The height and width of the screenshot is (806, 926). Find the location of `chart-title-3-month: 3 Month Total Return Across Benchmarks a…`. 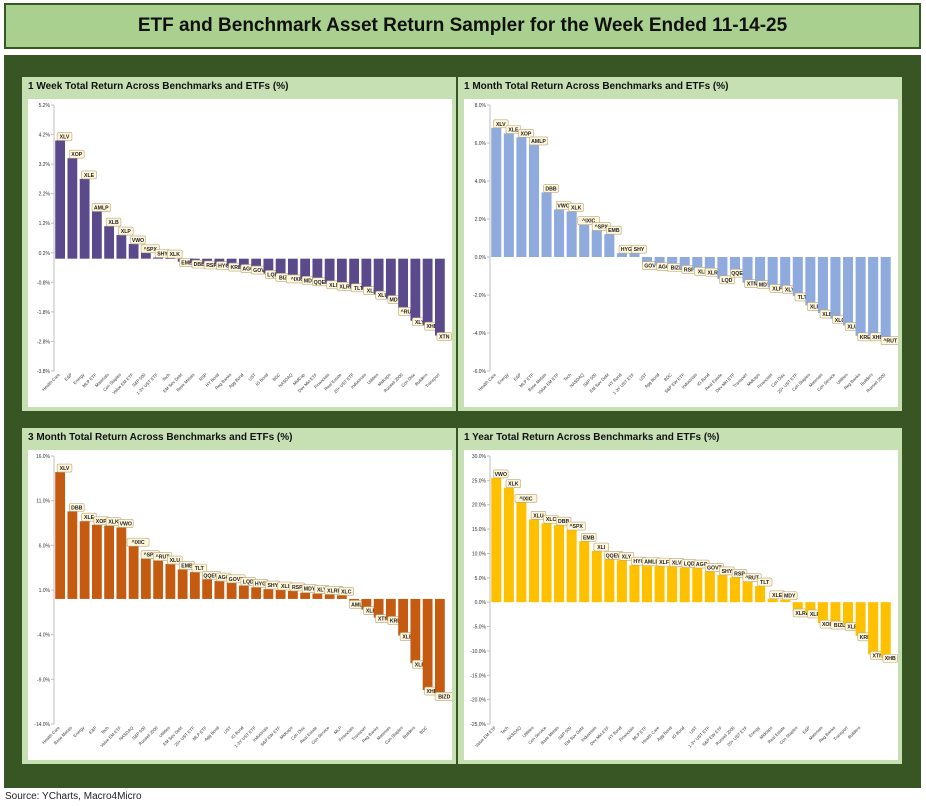

chart-title-3-month: 3 Month Total Return Across Benchmarks a… is located at coordinates (160, 437).